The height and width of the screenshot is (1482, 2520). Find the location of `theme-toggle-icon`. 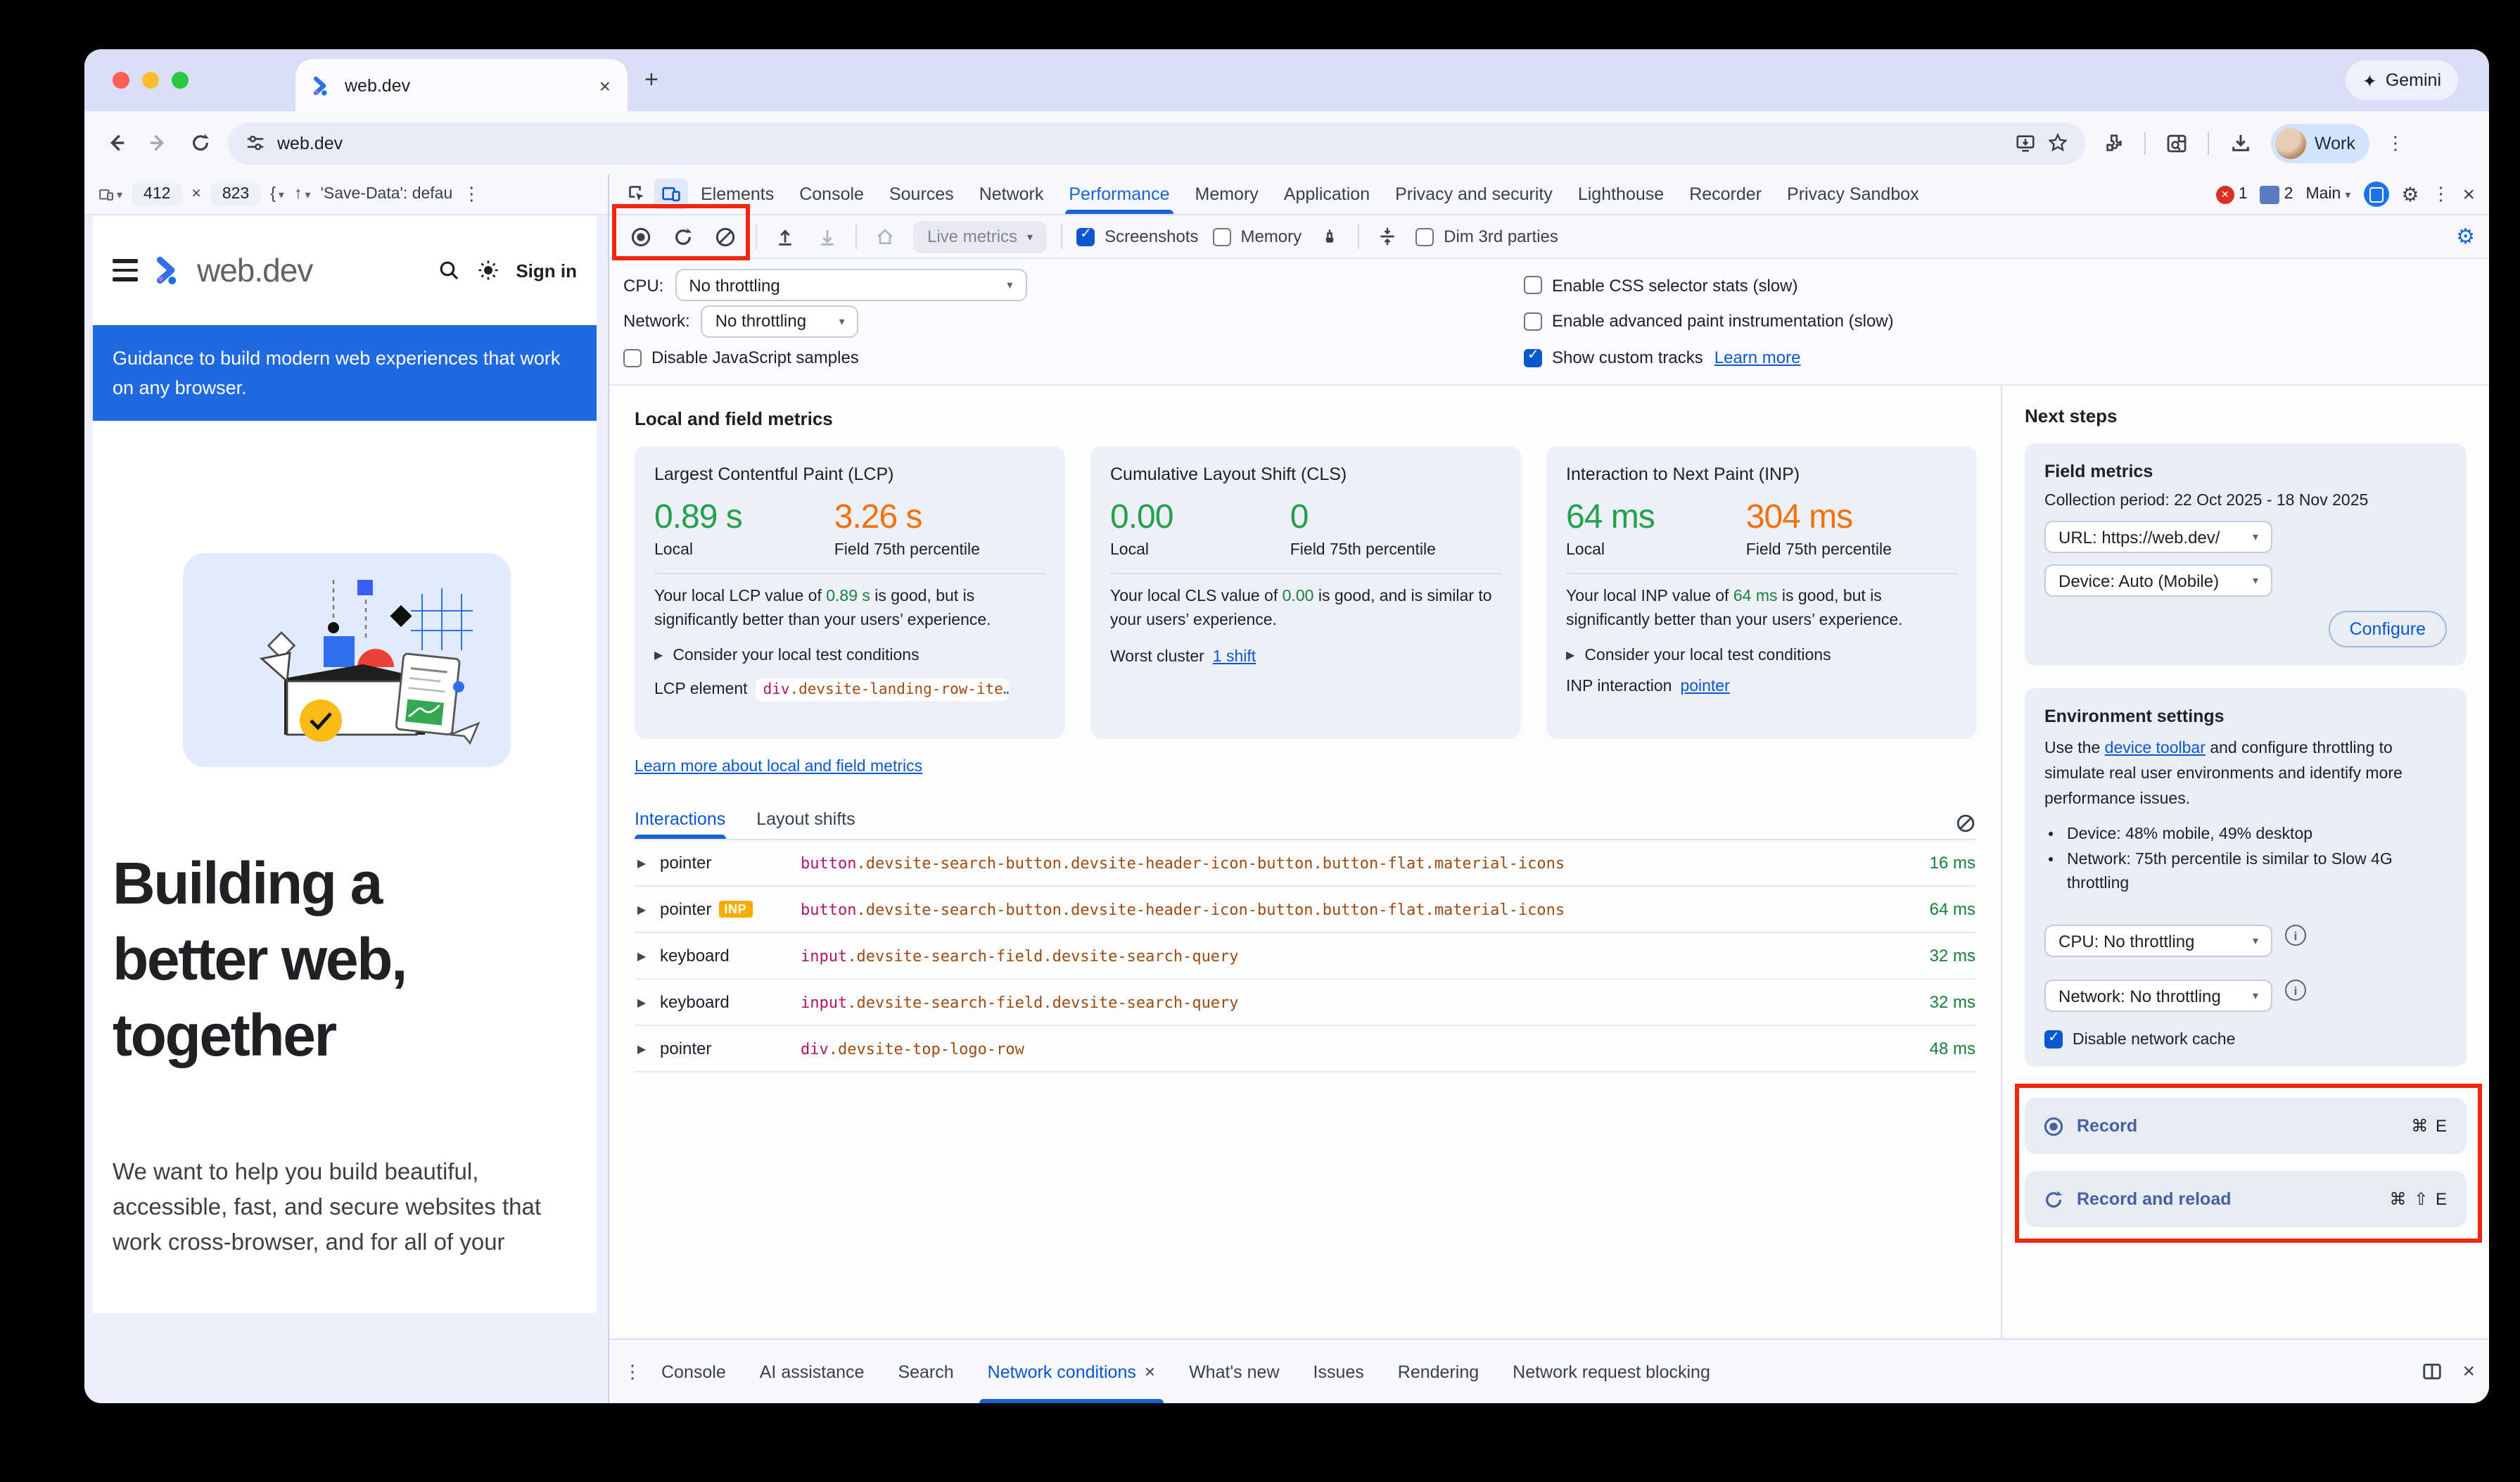

theme-toggle-icon is located at coordinates (487, 270).